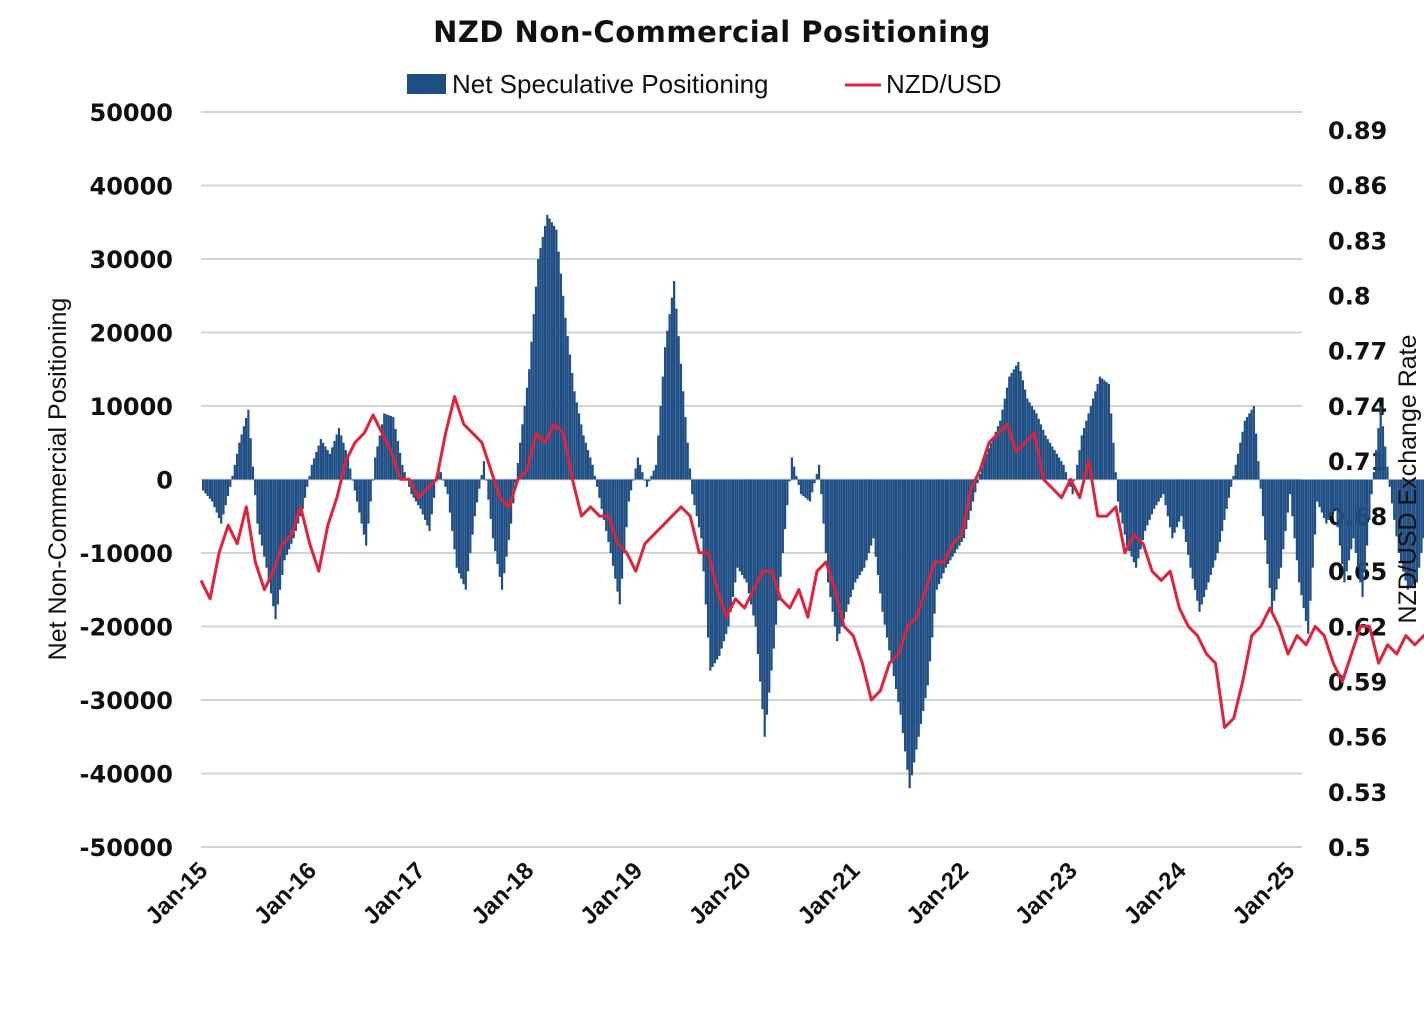 The height and width of the screenshot is (1033, 1424). Describe the element at coordinates (1357, 793) in the screenshot. I see `y-right-tick-label: 0.53` at that location.